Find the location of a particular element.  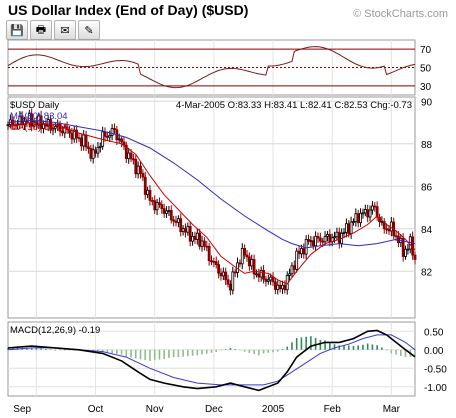

macd-line is located at coordinates (211, 360).